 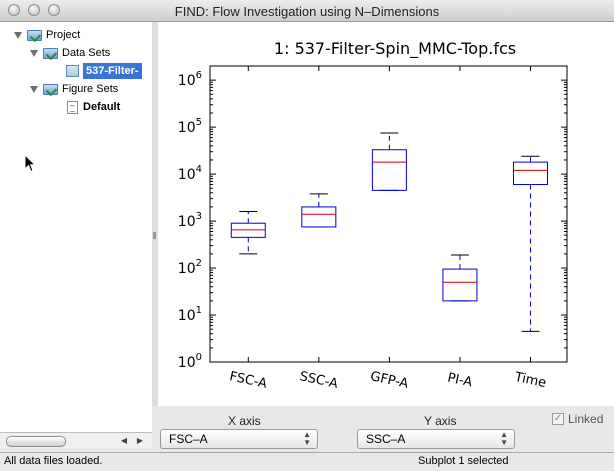 What do you see at coordinates (395, 49) in the screenshot?
I see `chart-title: 1: 537-Filter-Spin_MMC-Top.fcs` at bounding box center [395, 49].